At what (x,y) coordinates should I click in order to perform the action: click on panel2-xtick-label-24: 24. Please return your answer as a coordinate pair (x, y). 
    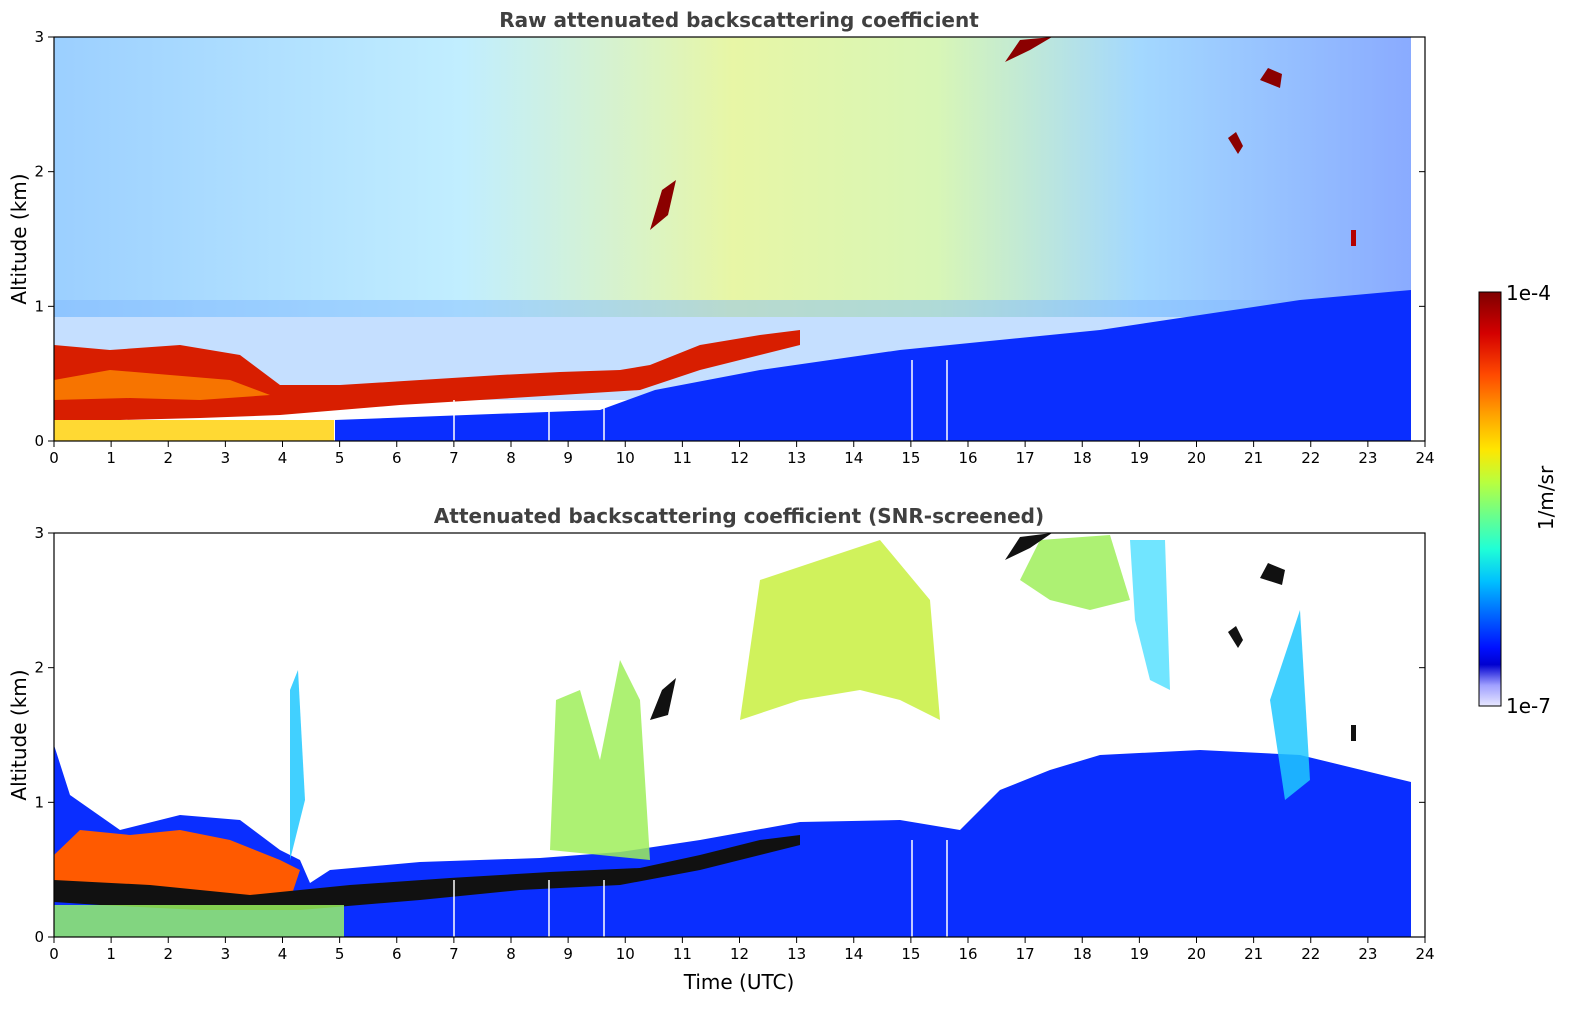
    Looking at the image, I should click on (1424, 954).